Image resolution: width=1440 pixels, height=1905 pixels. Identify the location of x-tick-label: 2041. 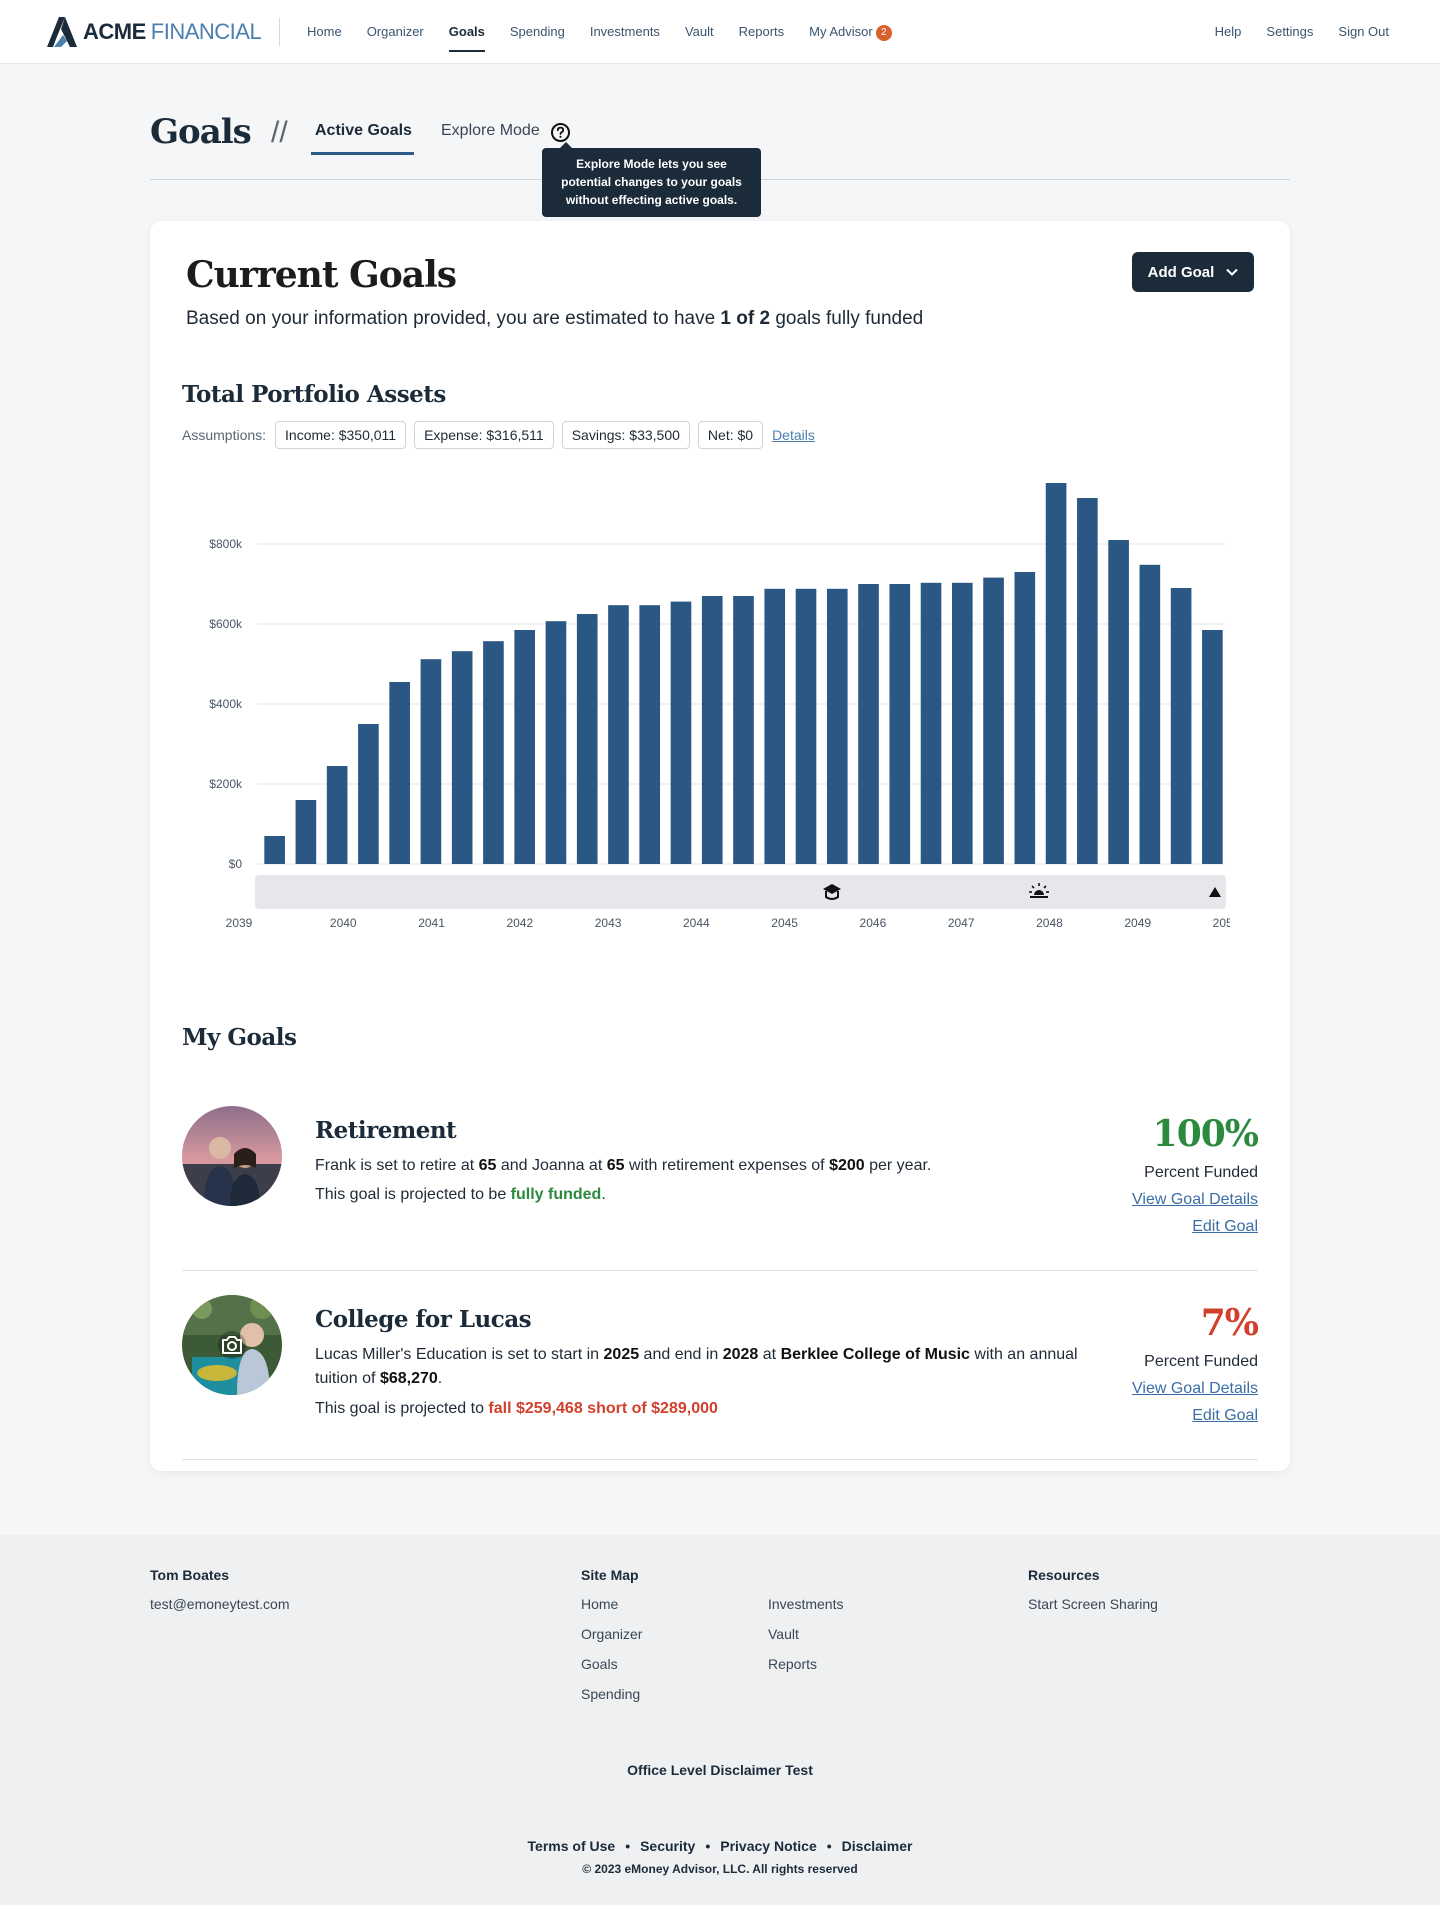
(431, 923).